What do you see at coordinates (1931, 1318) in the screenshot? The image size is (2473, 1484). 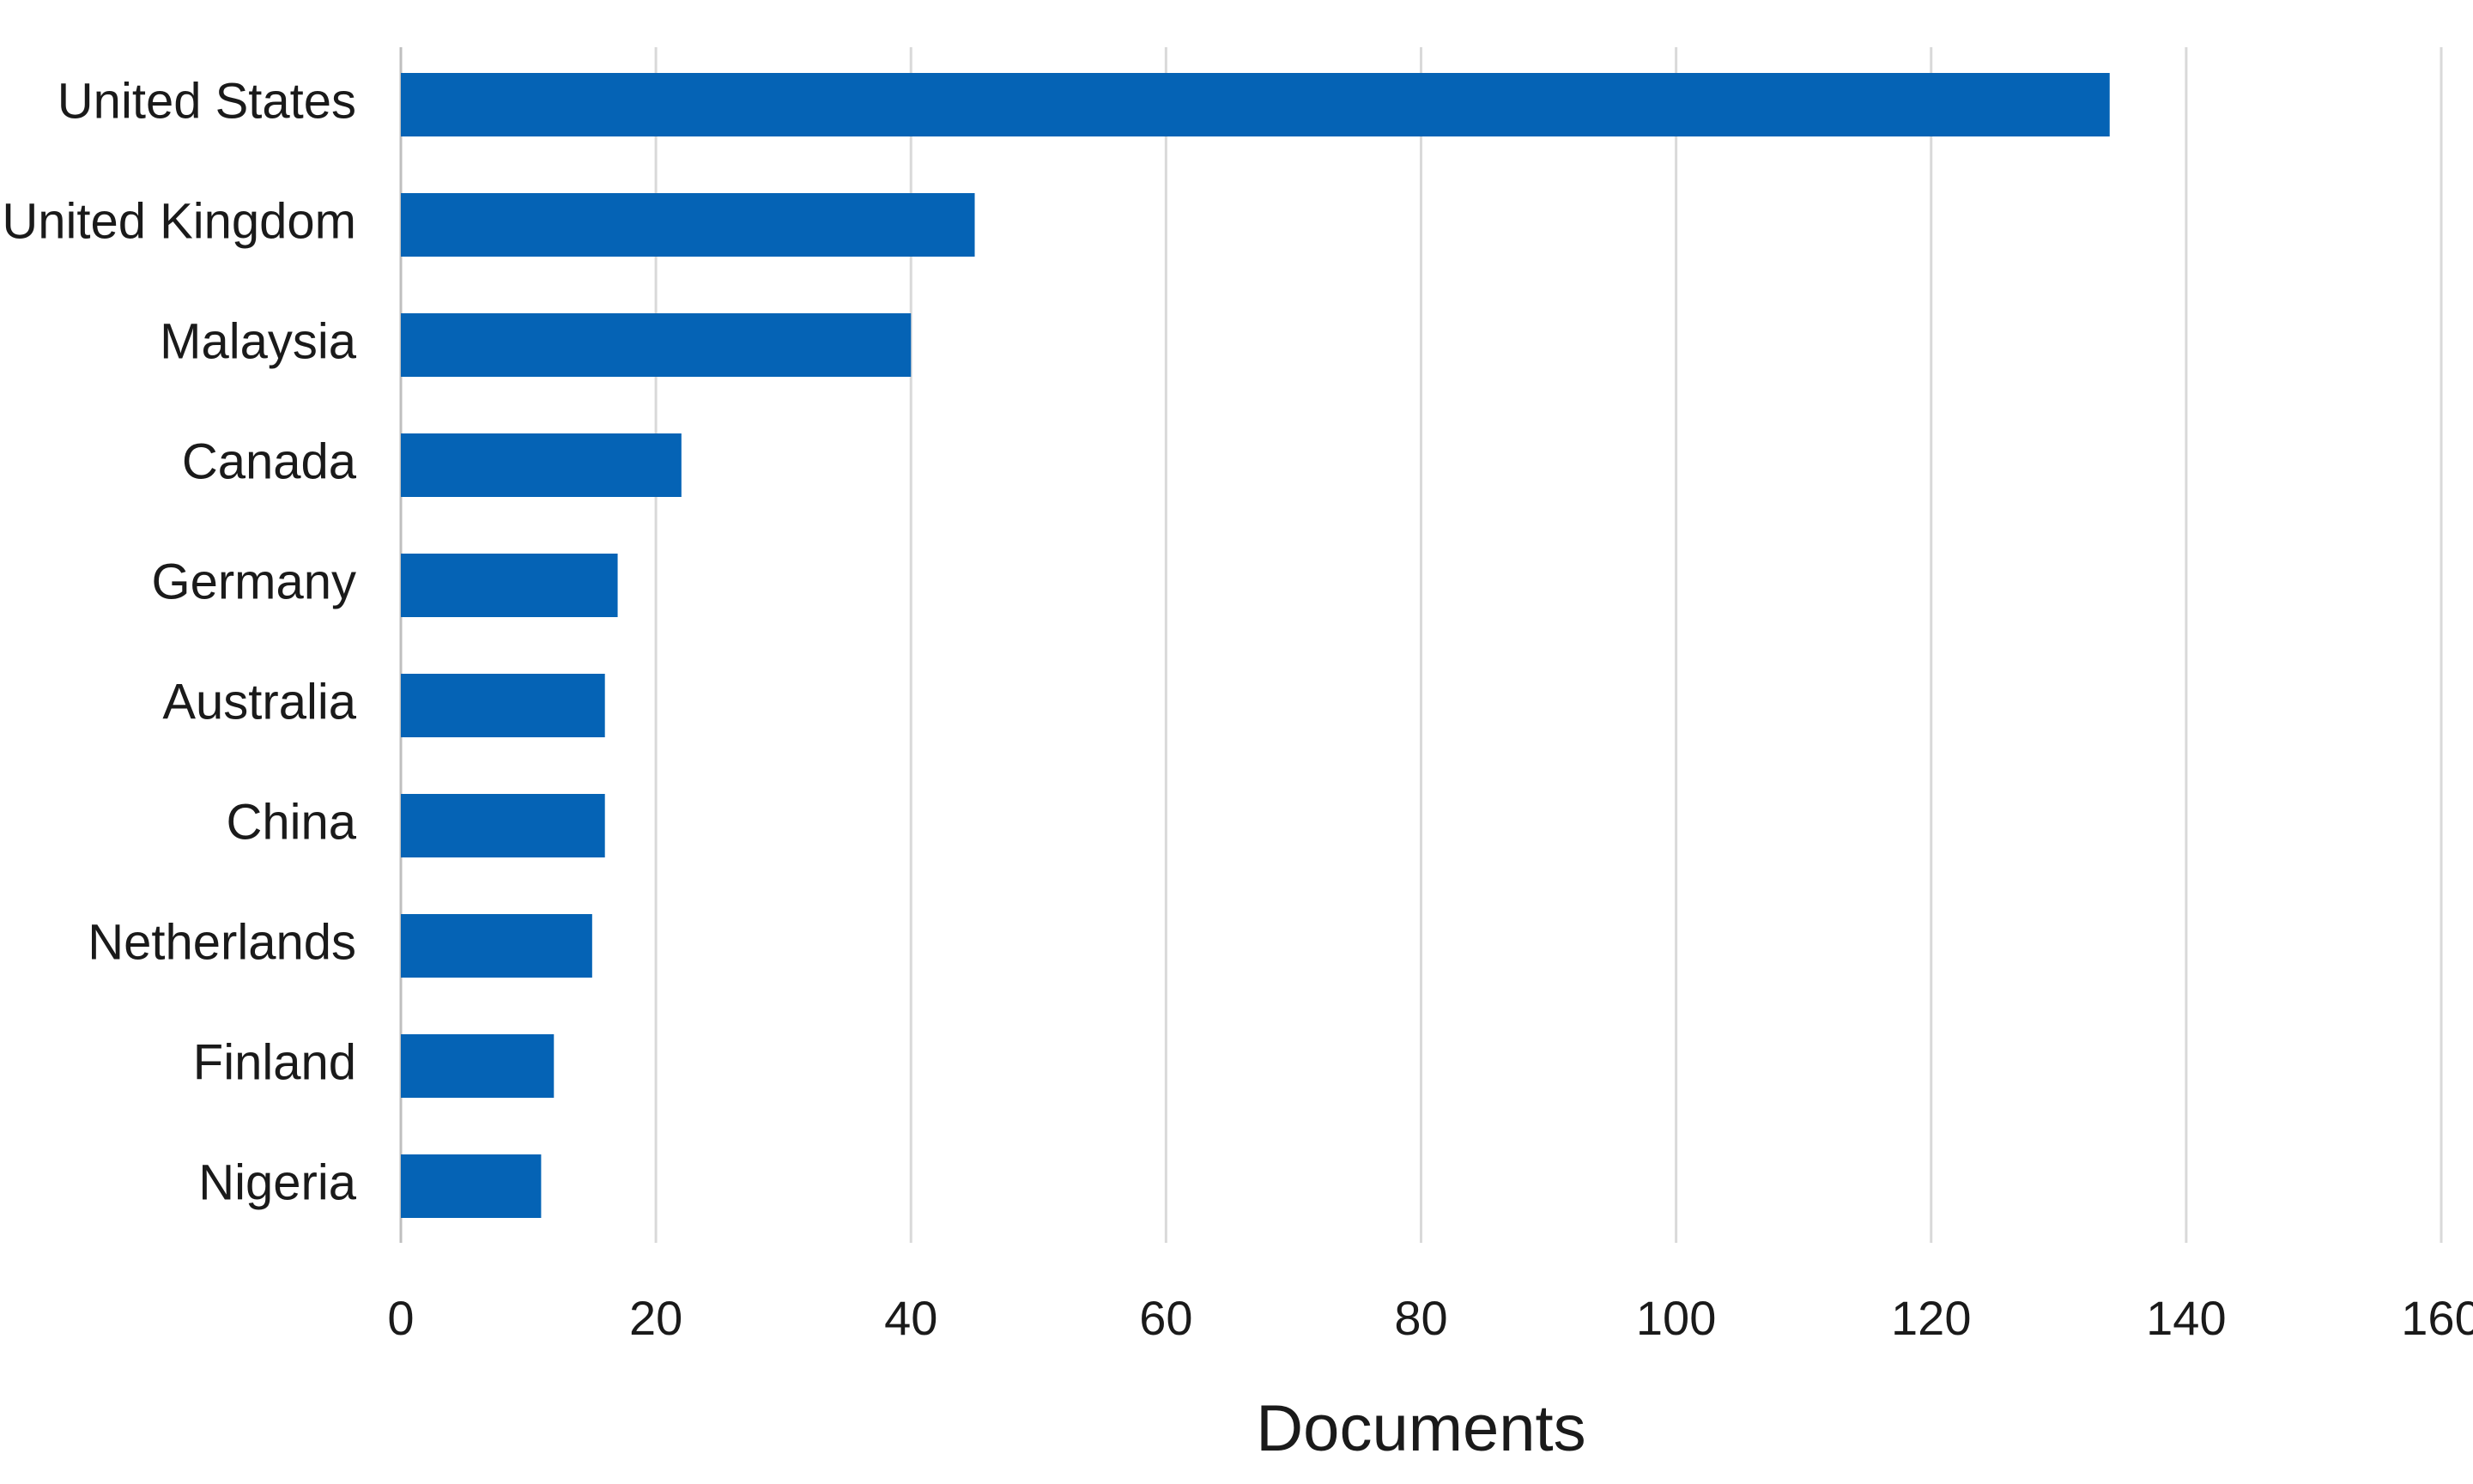 I see `x-tick-label: 120` at bounding box center [1931, 1318].